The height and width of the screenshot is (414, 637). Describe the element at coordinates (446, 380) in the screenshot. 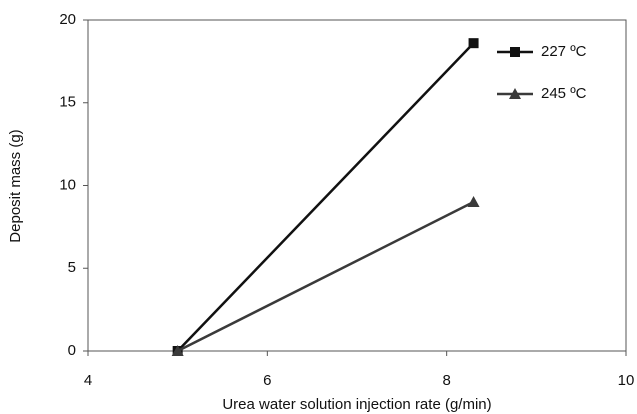

I see `x-tick-label: 8` at that location.